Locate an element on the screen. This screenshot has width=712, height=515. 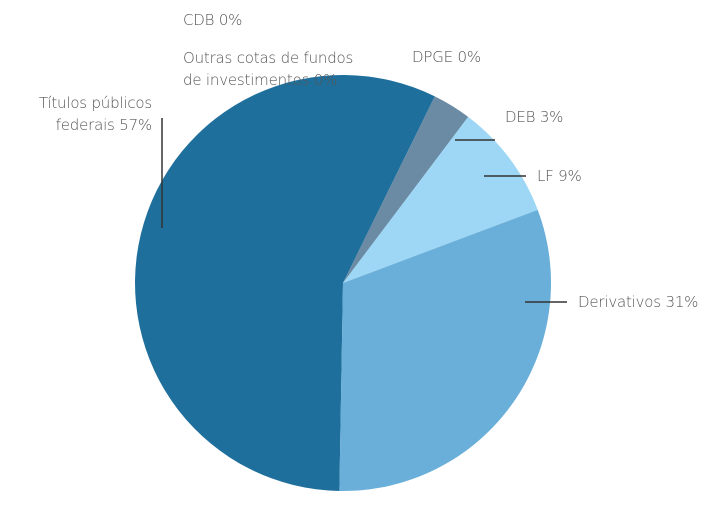
category-name: LF is located at coordinates (545, 176).